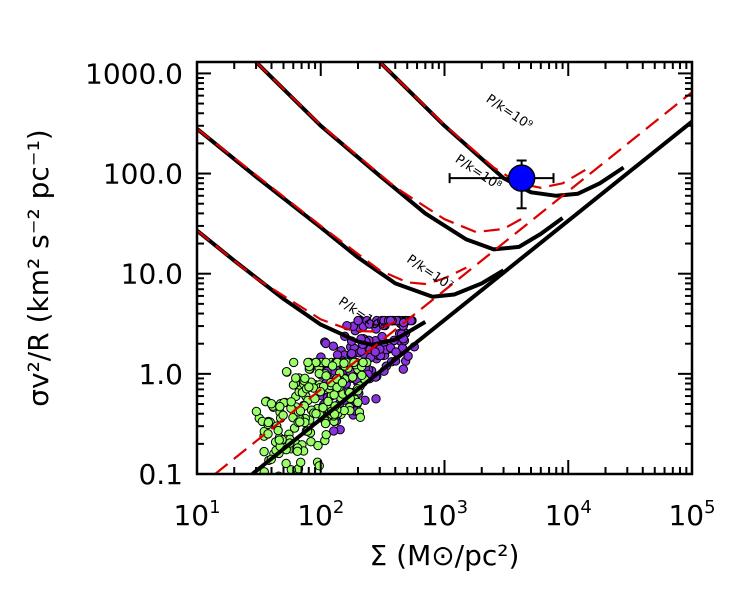 This screenshot has height=600, width=750. Describe the element at coordinates (38, 267) in the screenshot. I see `y-axis-title: σv²/R (km² s⁻² pc⁻¹)` at that location.